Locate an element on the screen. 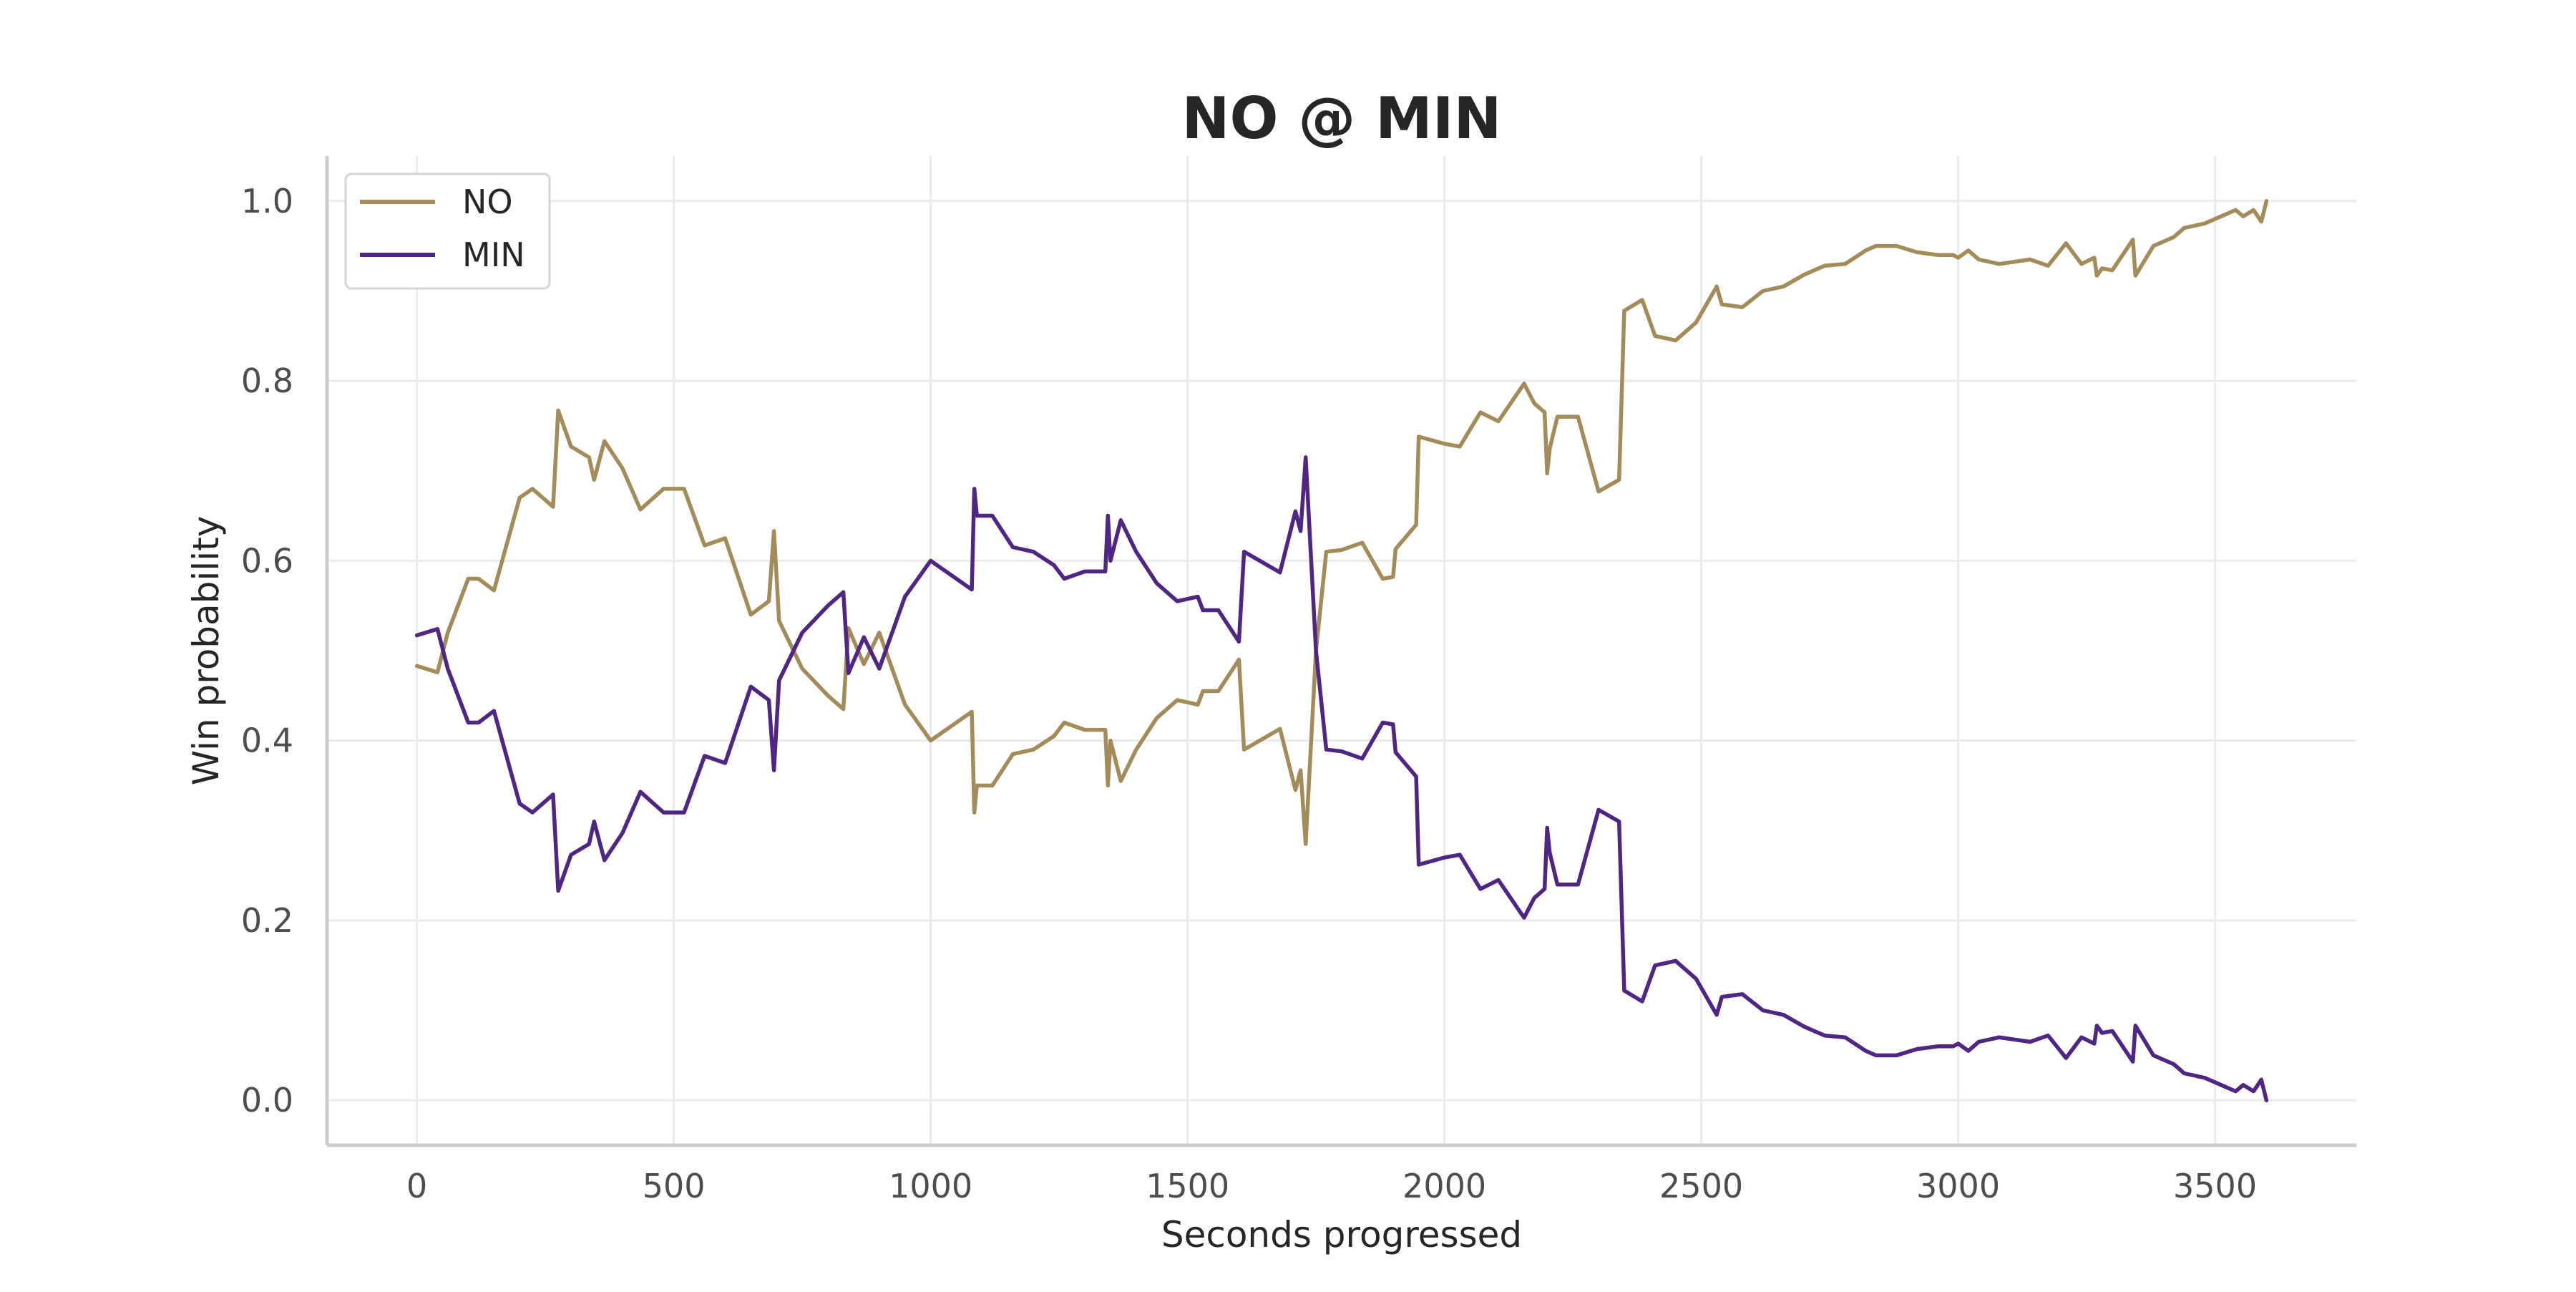 Image resolution: width=2576 pixels, height=1292 pixels. y-tick-label-0-0: 0.0 is located at coordinates (267, 1100).